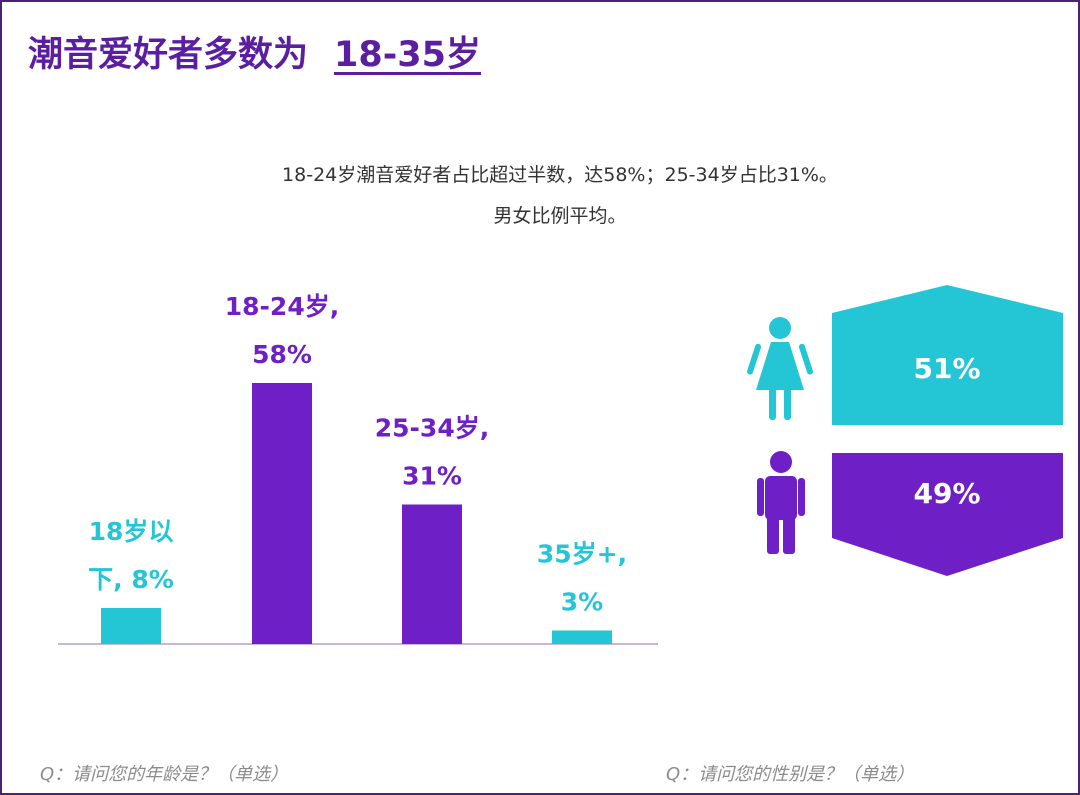  What do you see at coordinates (582, 602) in the screenshot?
I see `age-bar-label-3-1: 3%` at bounding box center [582, 602].